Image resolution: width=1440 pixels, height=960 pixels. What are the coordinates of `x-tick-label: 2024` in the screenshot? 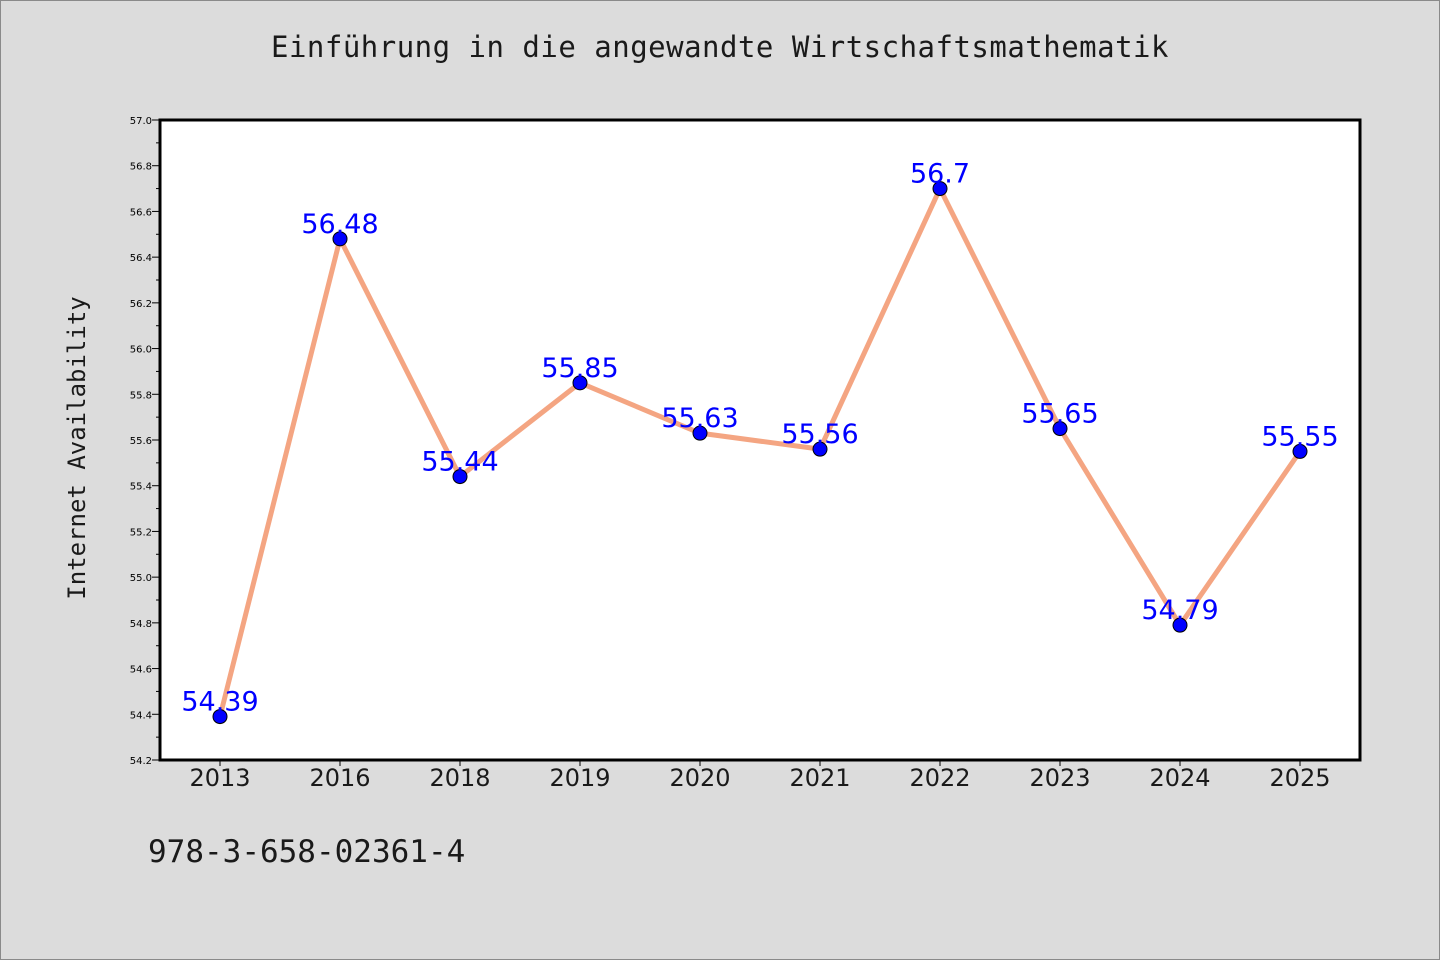 It's located at (1179, 778).